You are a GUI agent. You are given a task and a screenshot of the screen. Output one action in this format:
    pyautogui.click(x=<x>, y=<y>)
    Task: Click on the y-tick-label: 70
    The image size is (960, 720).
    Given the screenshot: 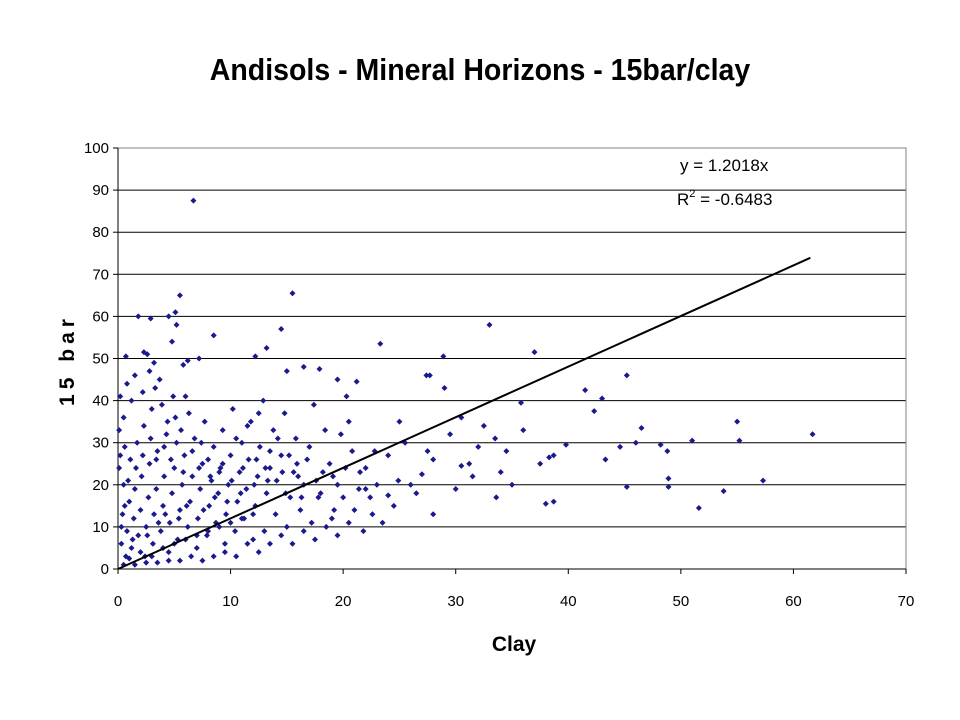 What is the action you would take?
    pyautogui.click(x=100, y=274)
    